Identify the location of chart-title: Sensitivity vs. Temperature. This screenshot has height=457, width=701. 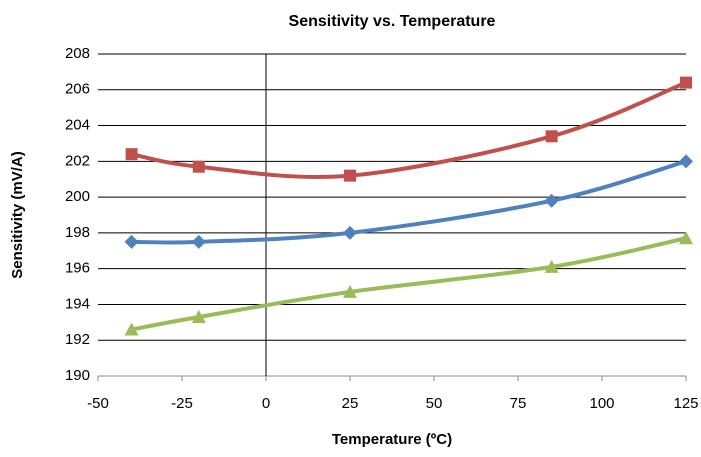
(392, 21).